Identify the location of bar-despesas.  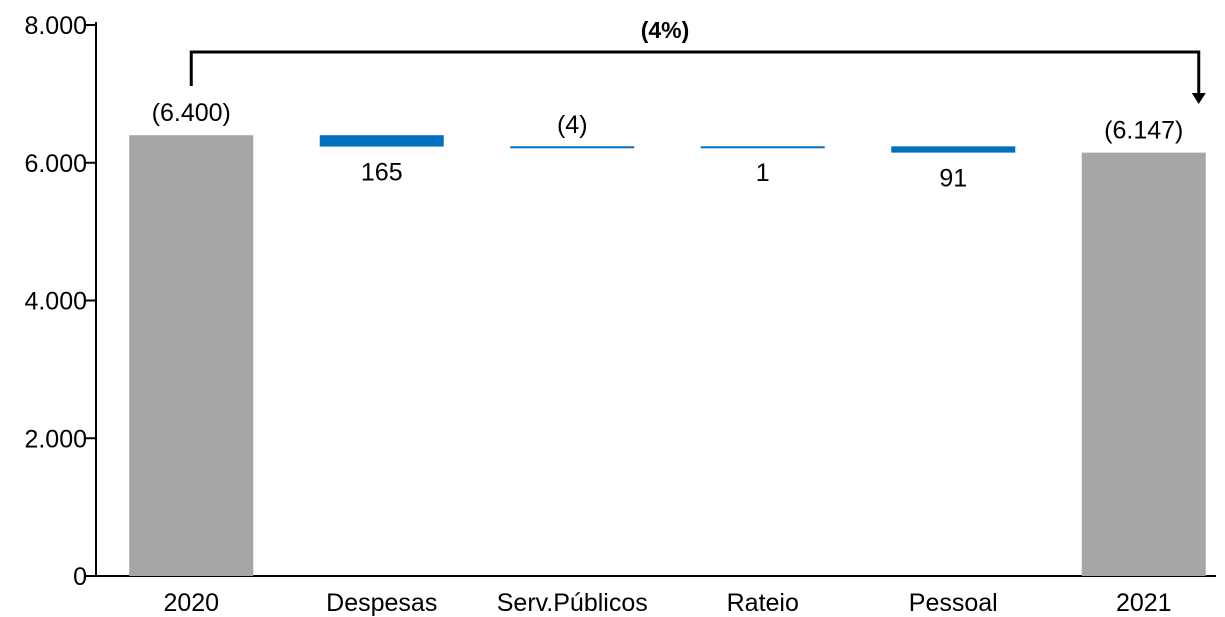
(381, 141).